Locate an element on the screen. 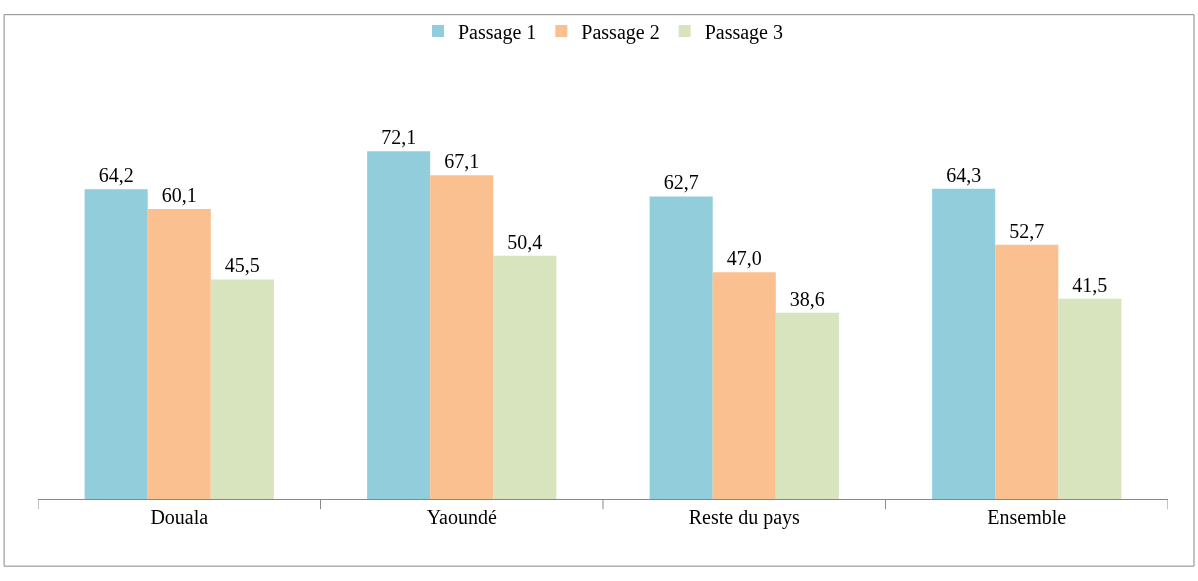 The width and height of the screenshot is (1198, 581). data-label: 41,5 is located at coordinates (1090, 284).